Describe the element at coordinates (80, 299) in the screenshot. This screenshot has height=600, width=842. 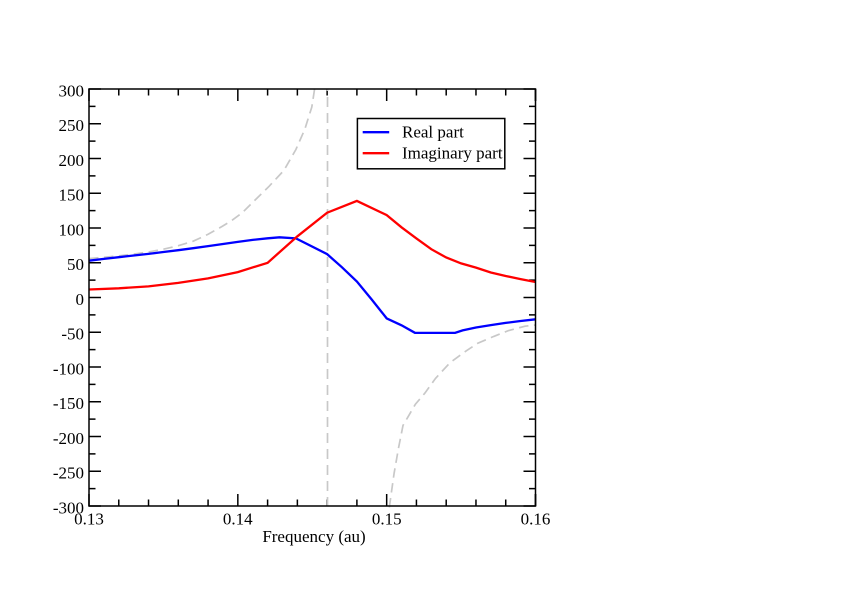
I see `svg-text: 0` at that location.